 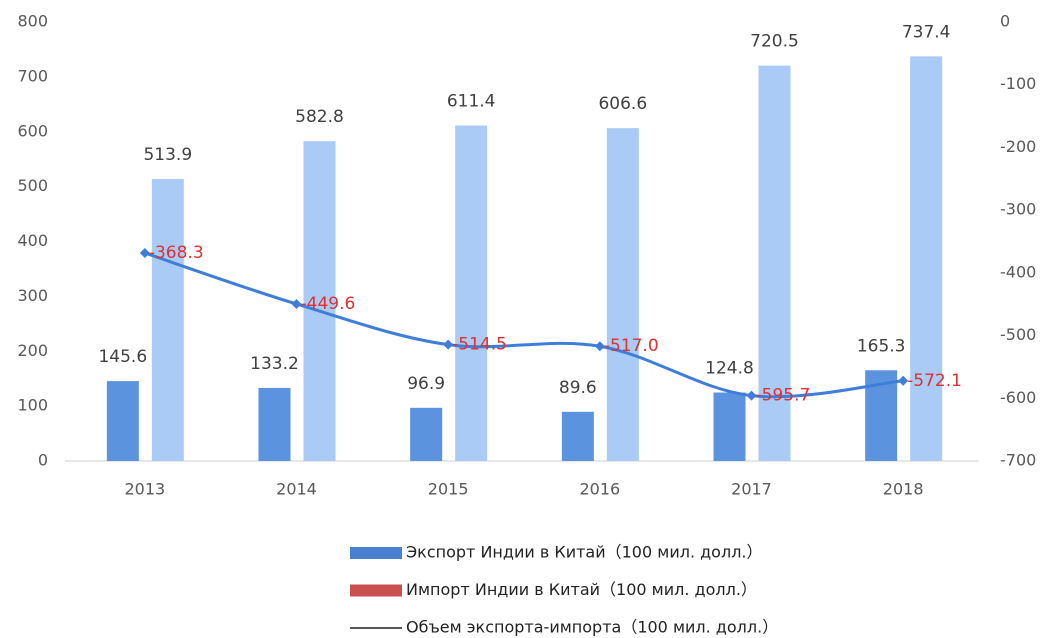 I want to click on y2-tick-label: -200, so click(x=1018, y=146).